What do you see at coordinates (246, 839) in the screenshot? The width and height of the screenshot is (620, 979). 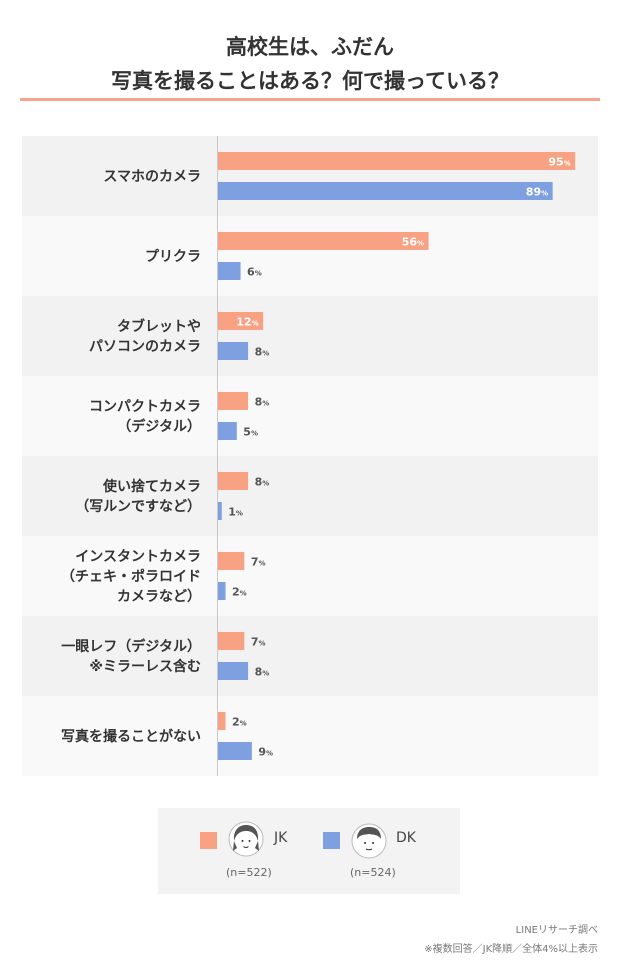 I see `girl-face-icon` at bounding box center [246, 839].